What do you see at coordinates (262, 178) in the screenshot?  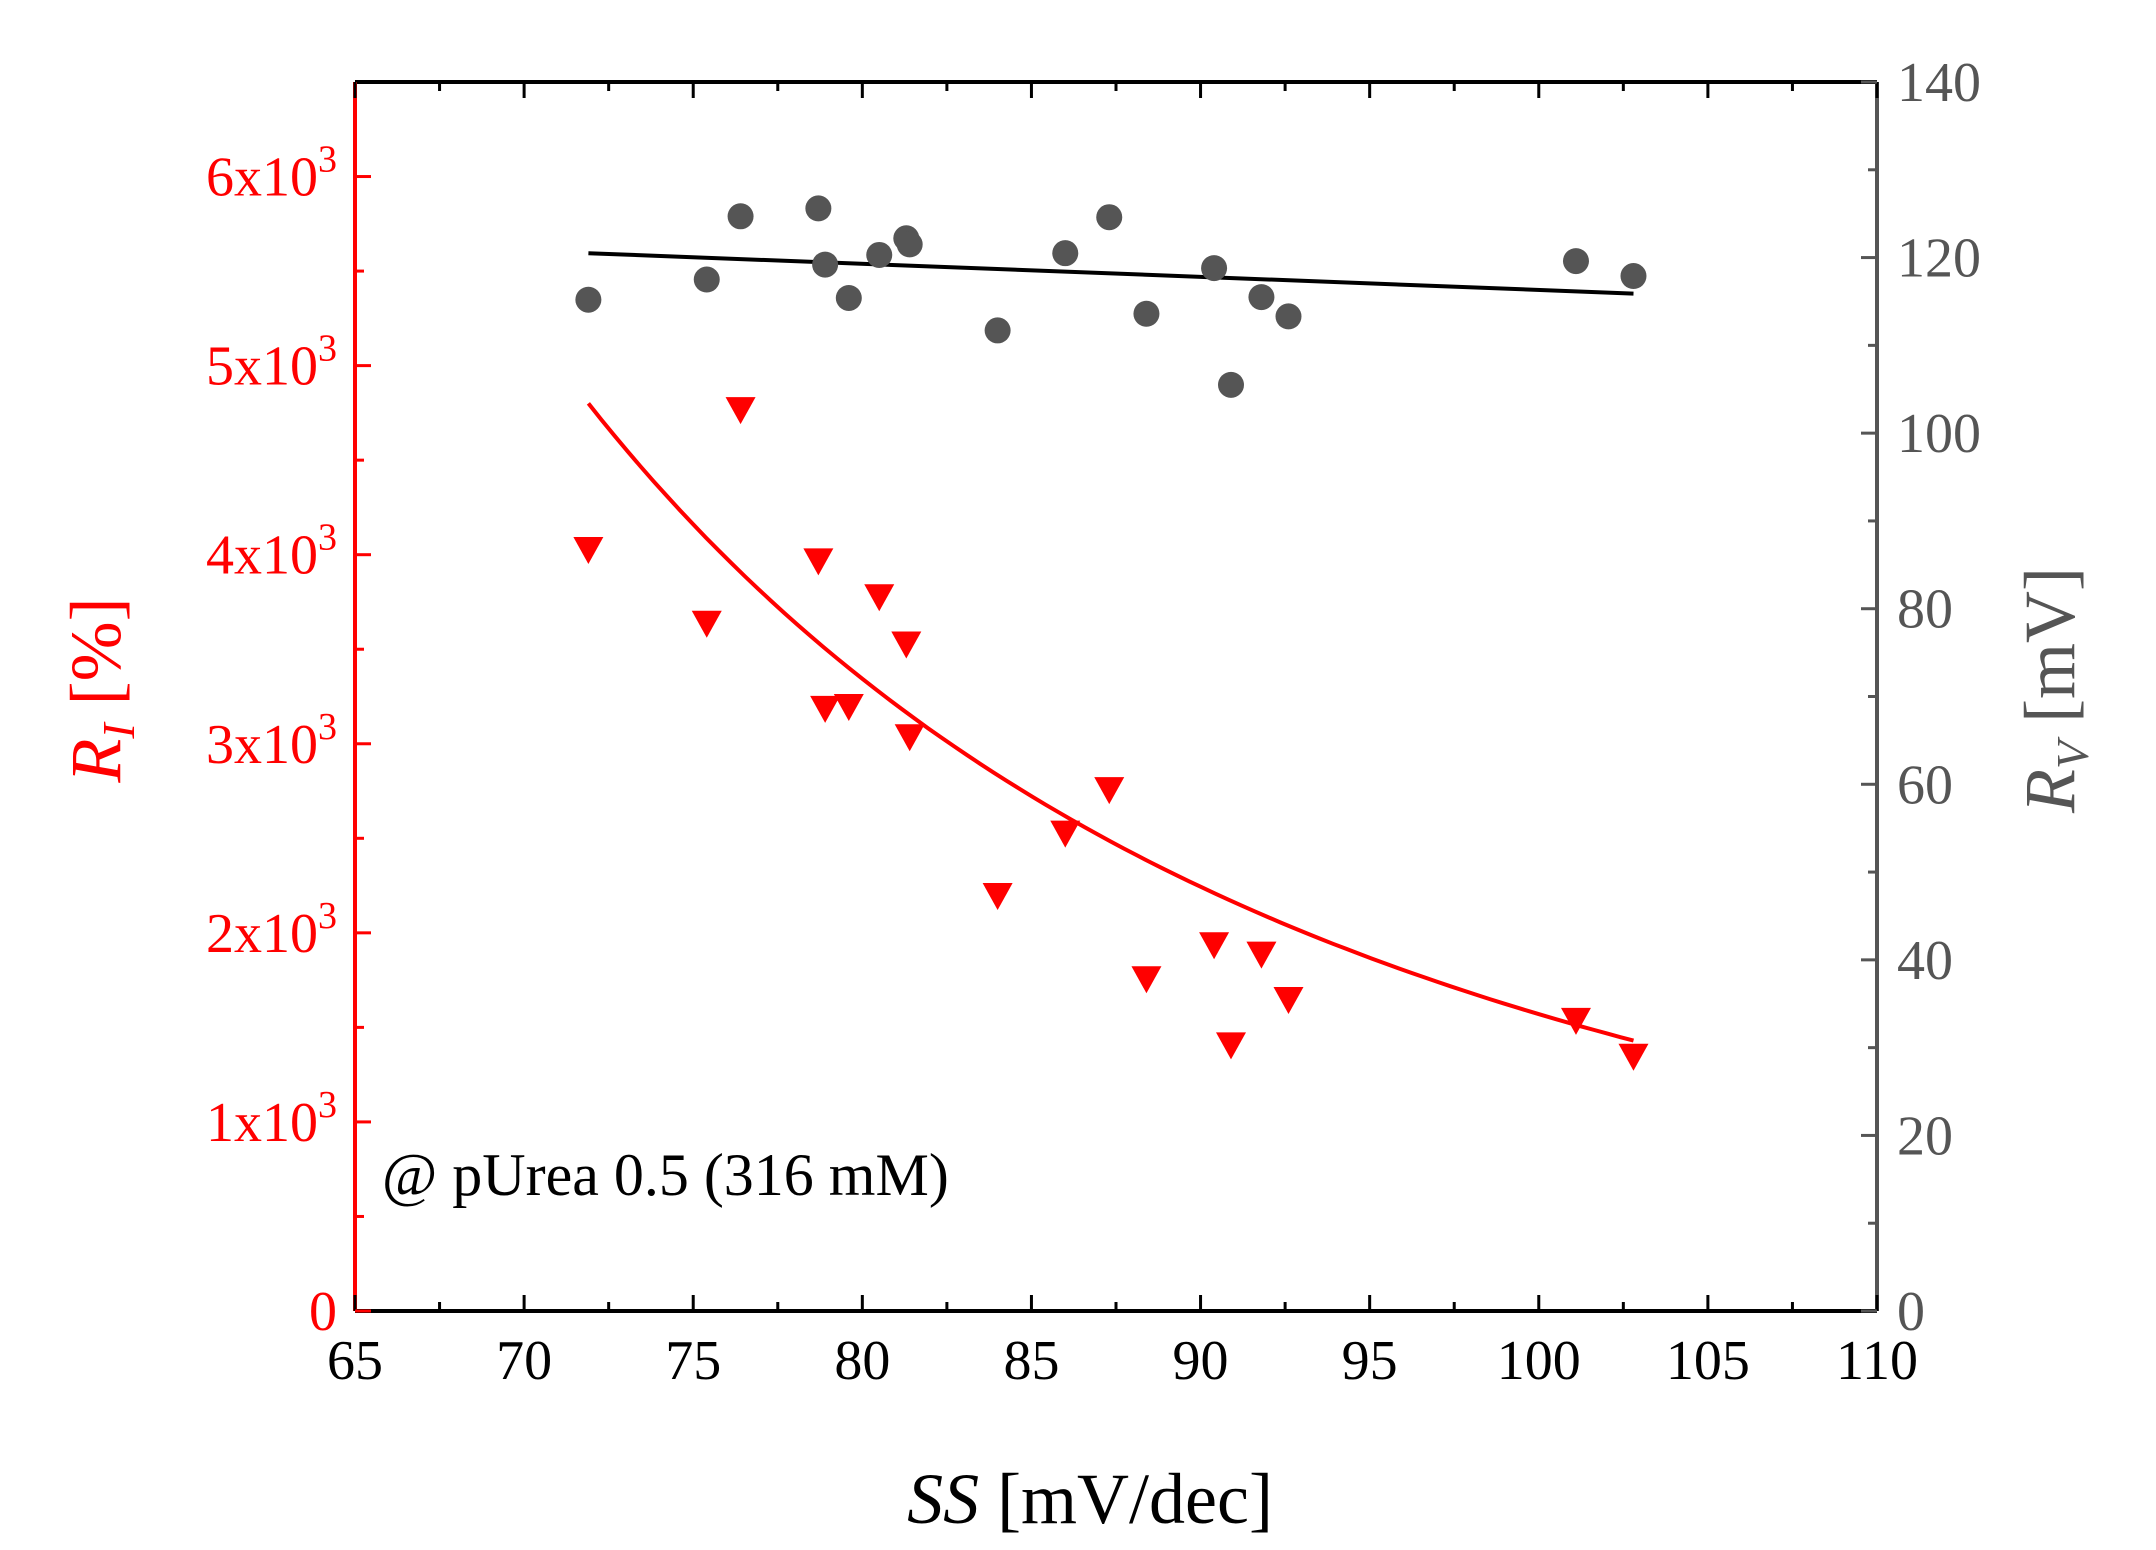 I see `left-tick-label-base: 6x10` at bounding box center [262, 178].